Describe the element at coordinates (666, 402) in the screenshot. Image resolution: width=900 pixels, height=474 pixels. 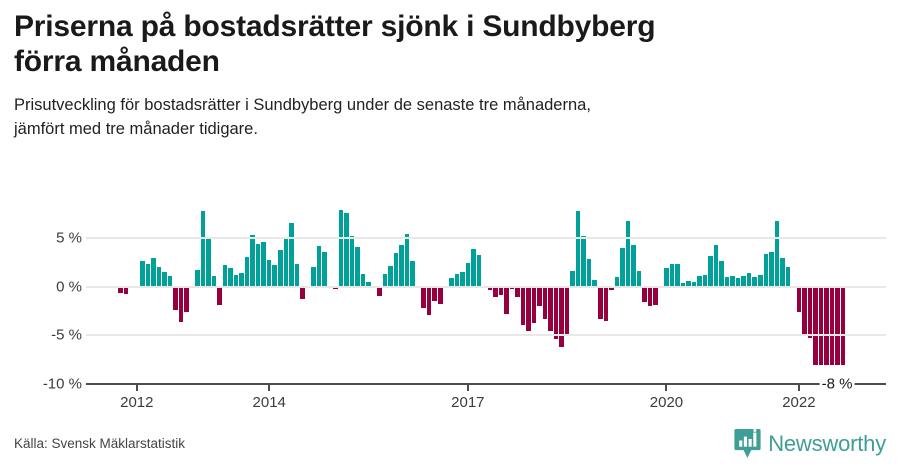
I see `x-axis-tick-label: 2020` at that location.